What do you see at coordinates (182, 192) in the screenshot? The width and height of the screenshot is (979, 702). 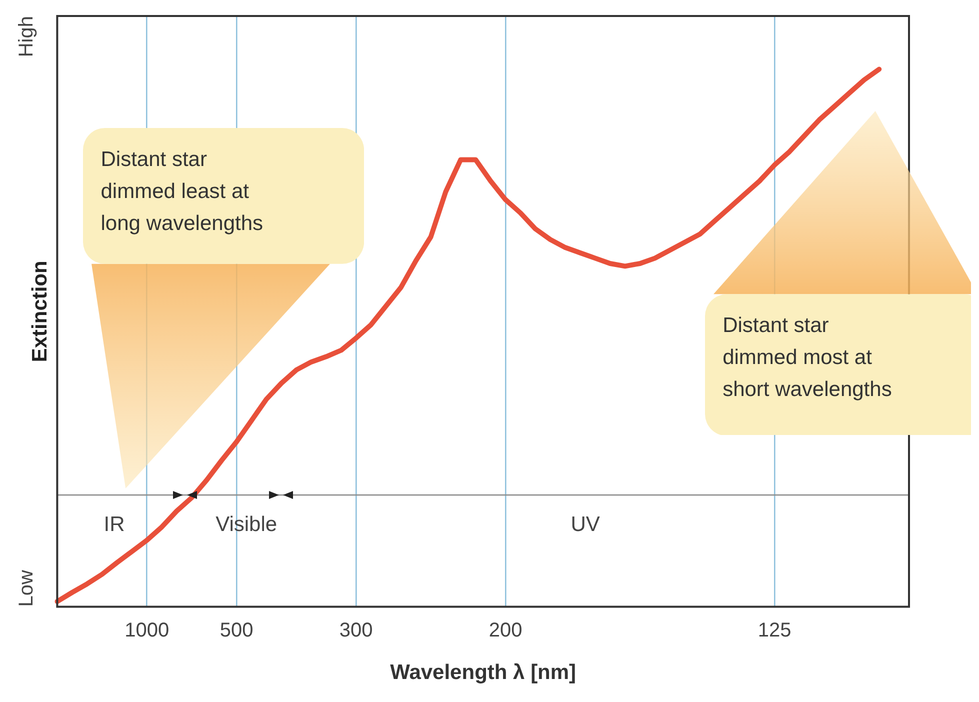 I see `annotation: Distant star dimmed least at long wavelengths` at bounding box center [182, 192].